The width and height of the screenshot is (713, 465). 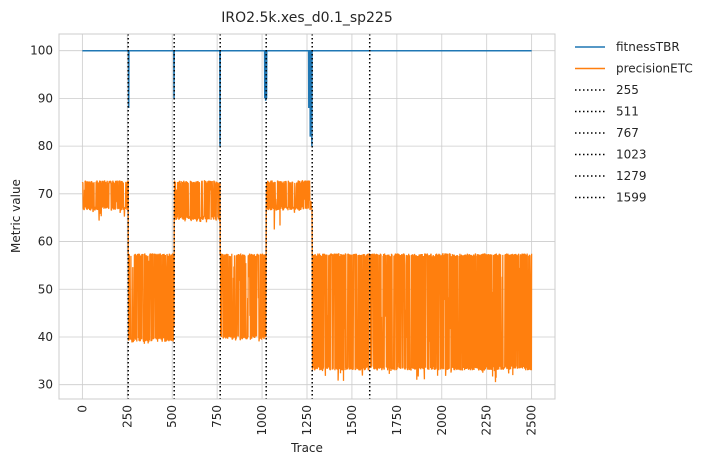 What do you see at coordinates (307, 18) in the screenshot?
I see `chart-title: IRO2.5k.xes_d0.1_sp225` at bounding box center [307, 18].